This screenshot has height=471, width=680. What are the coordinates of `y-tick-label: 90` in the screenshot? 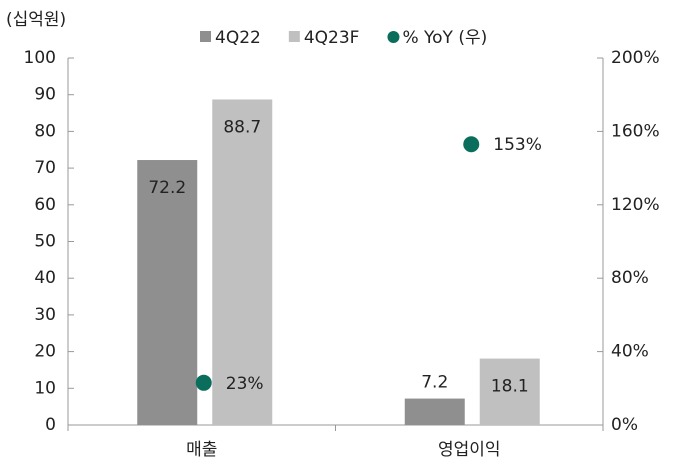 It's located at (45, 95).